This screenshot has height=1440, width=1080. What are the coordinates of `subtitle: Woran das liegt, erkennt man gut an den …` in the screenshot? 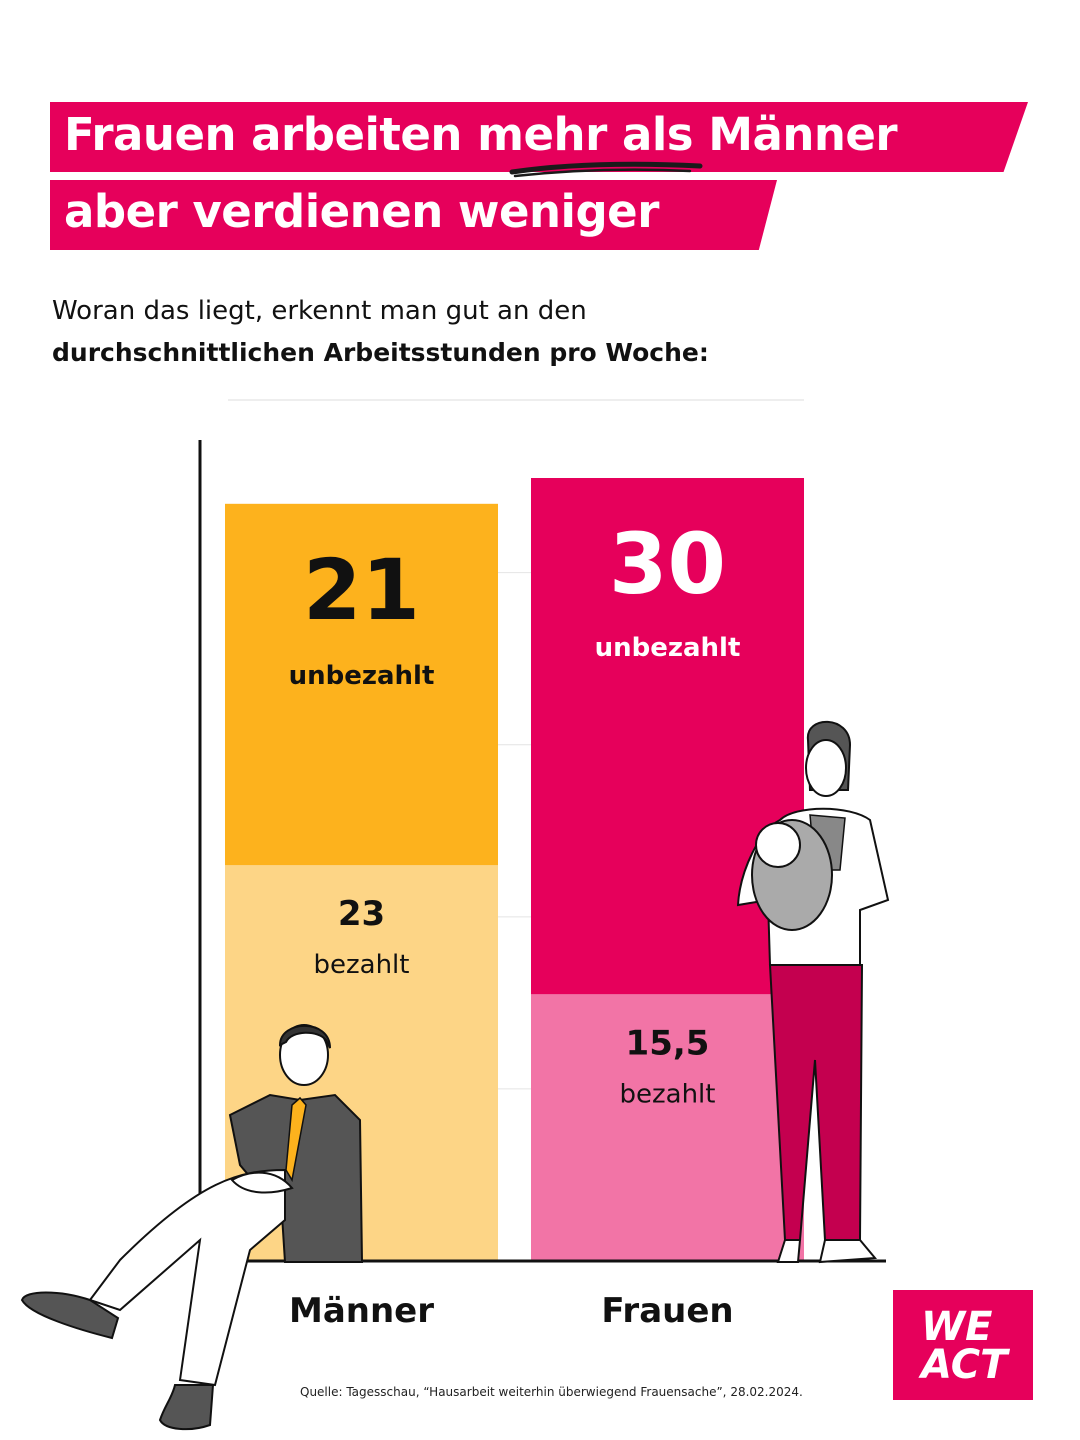 It's located at (502, 332).